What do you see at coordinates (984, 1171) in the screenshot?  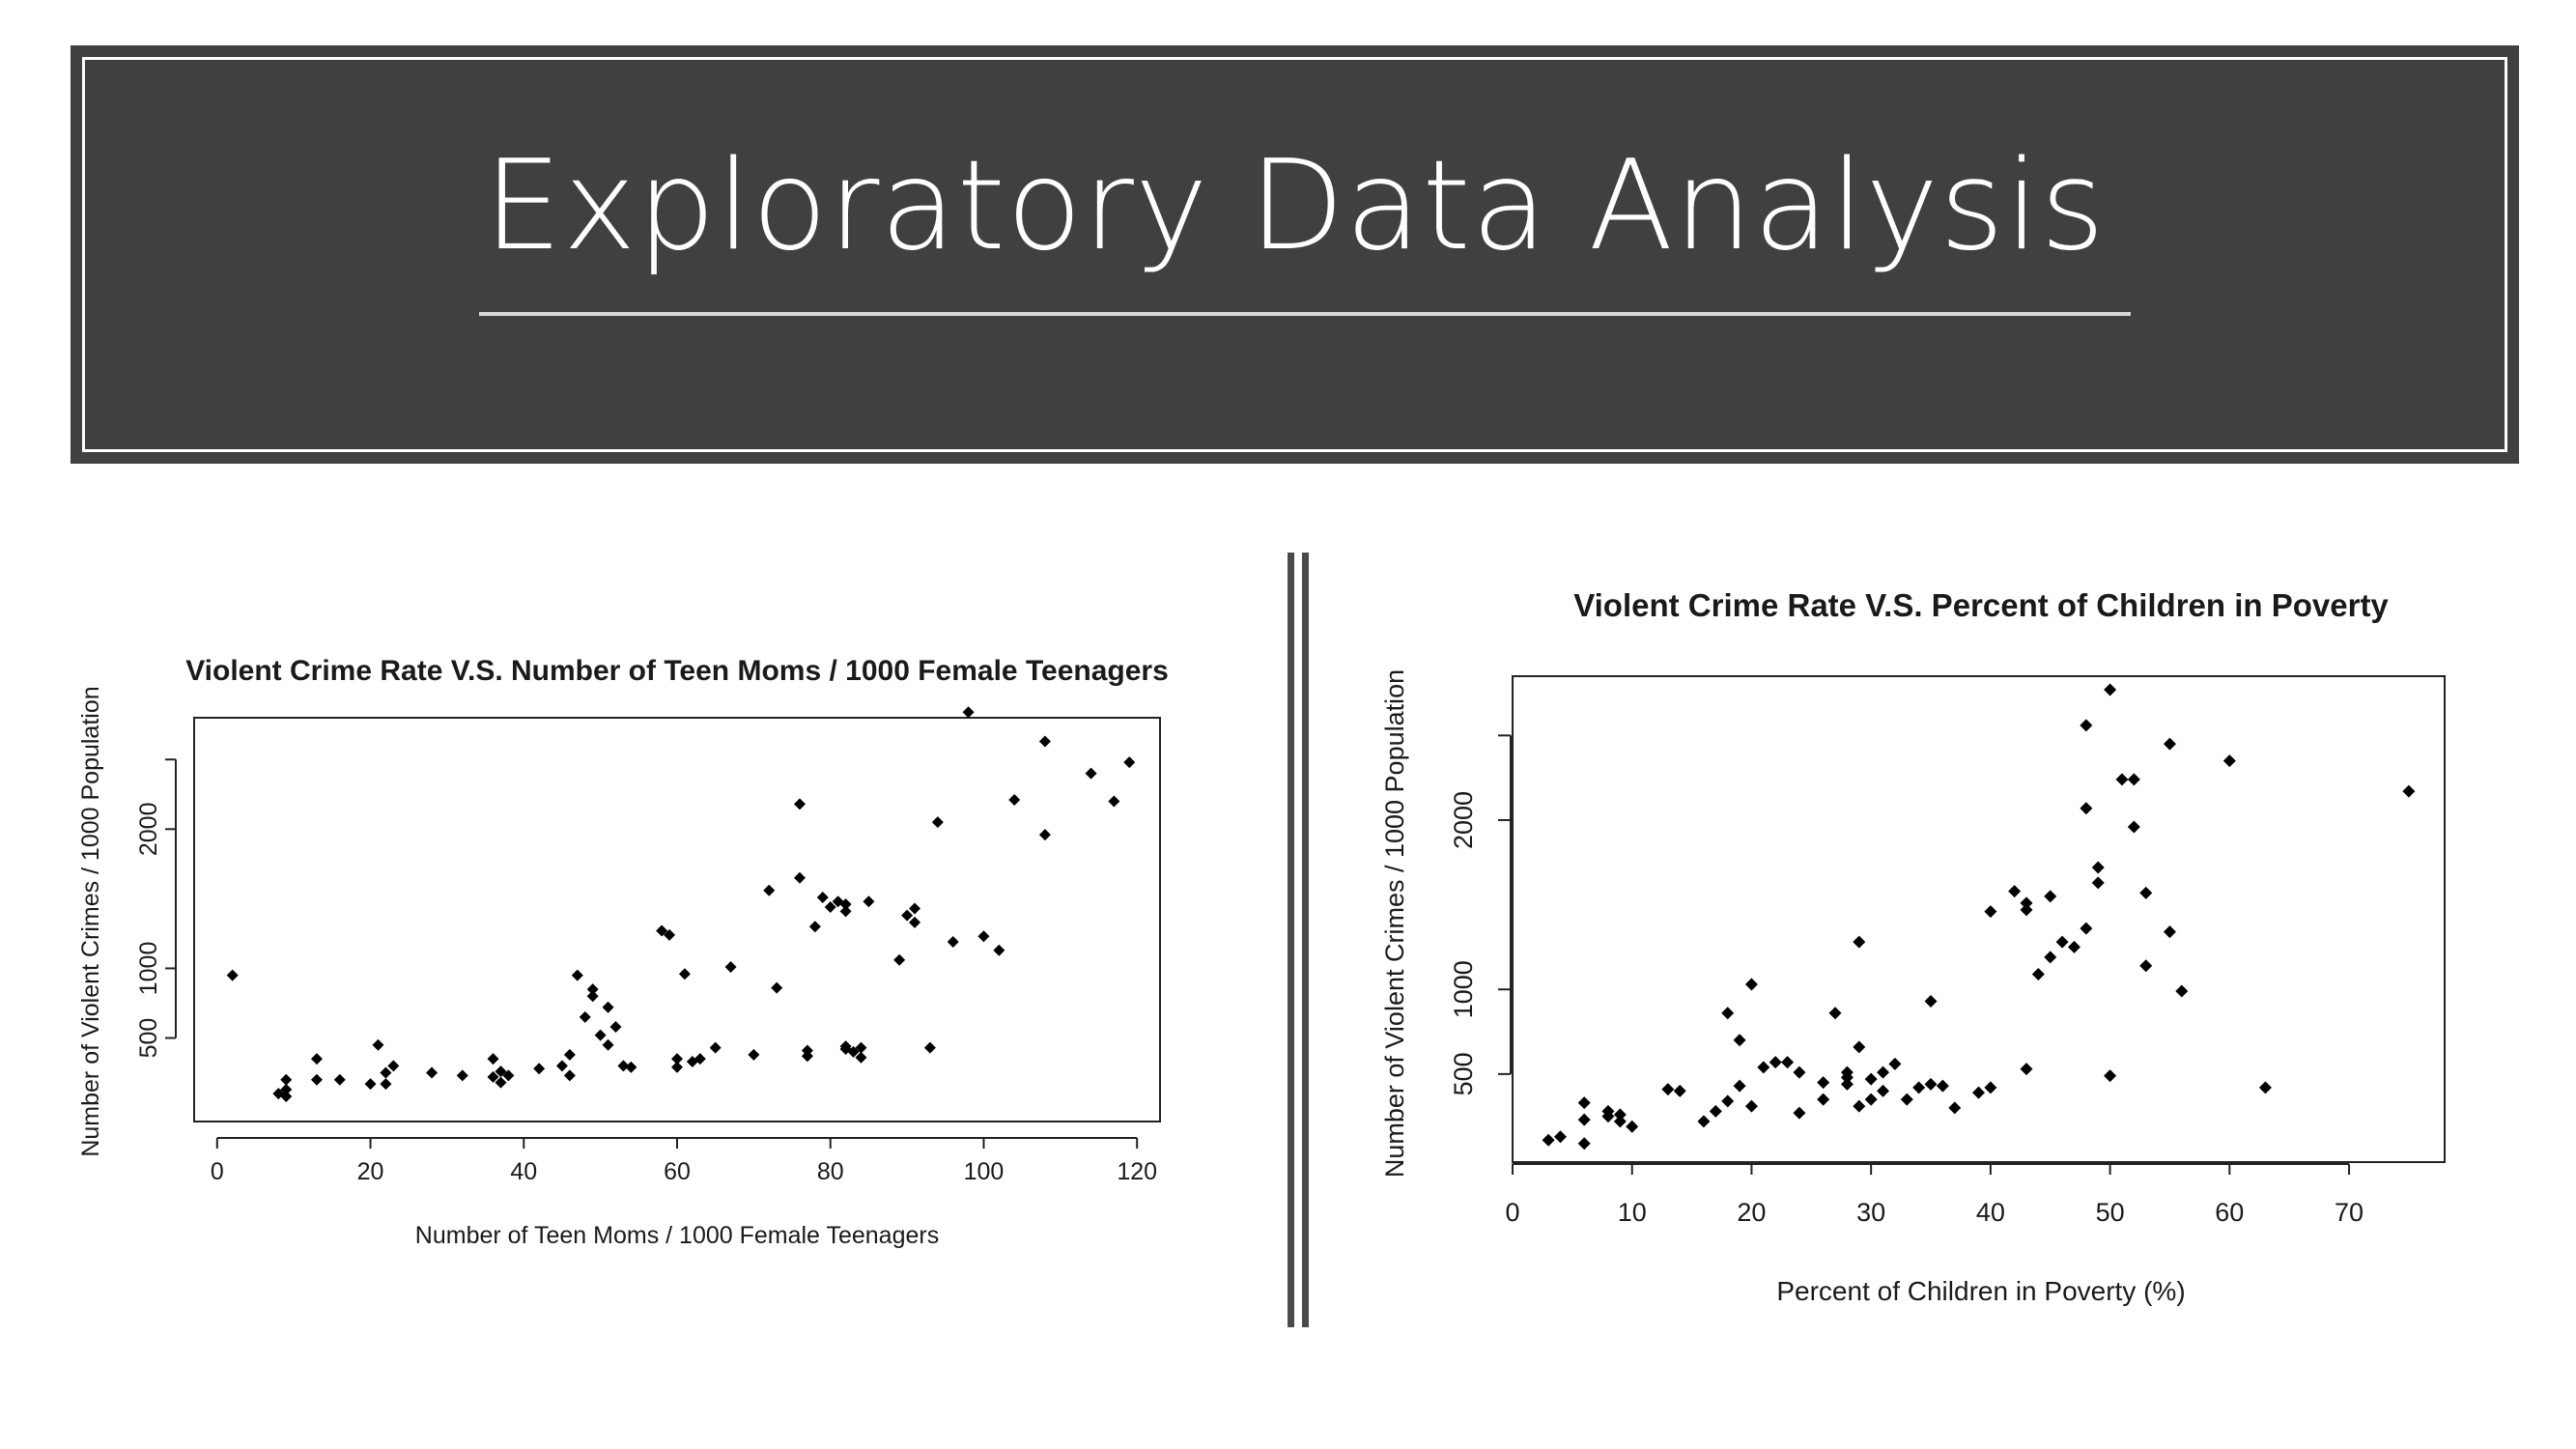 I see `x-tick-label: 100` at bounding box center [984, 1171].